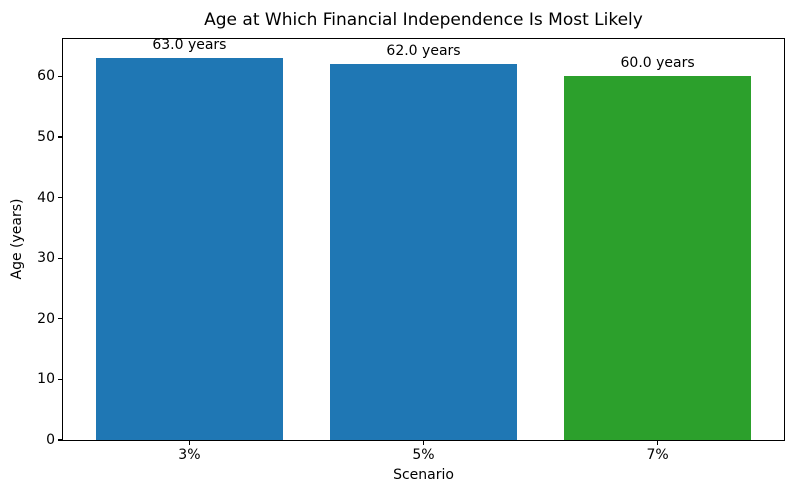  I want to click on y-tick-label: 10, so click(46, 379).